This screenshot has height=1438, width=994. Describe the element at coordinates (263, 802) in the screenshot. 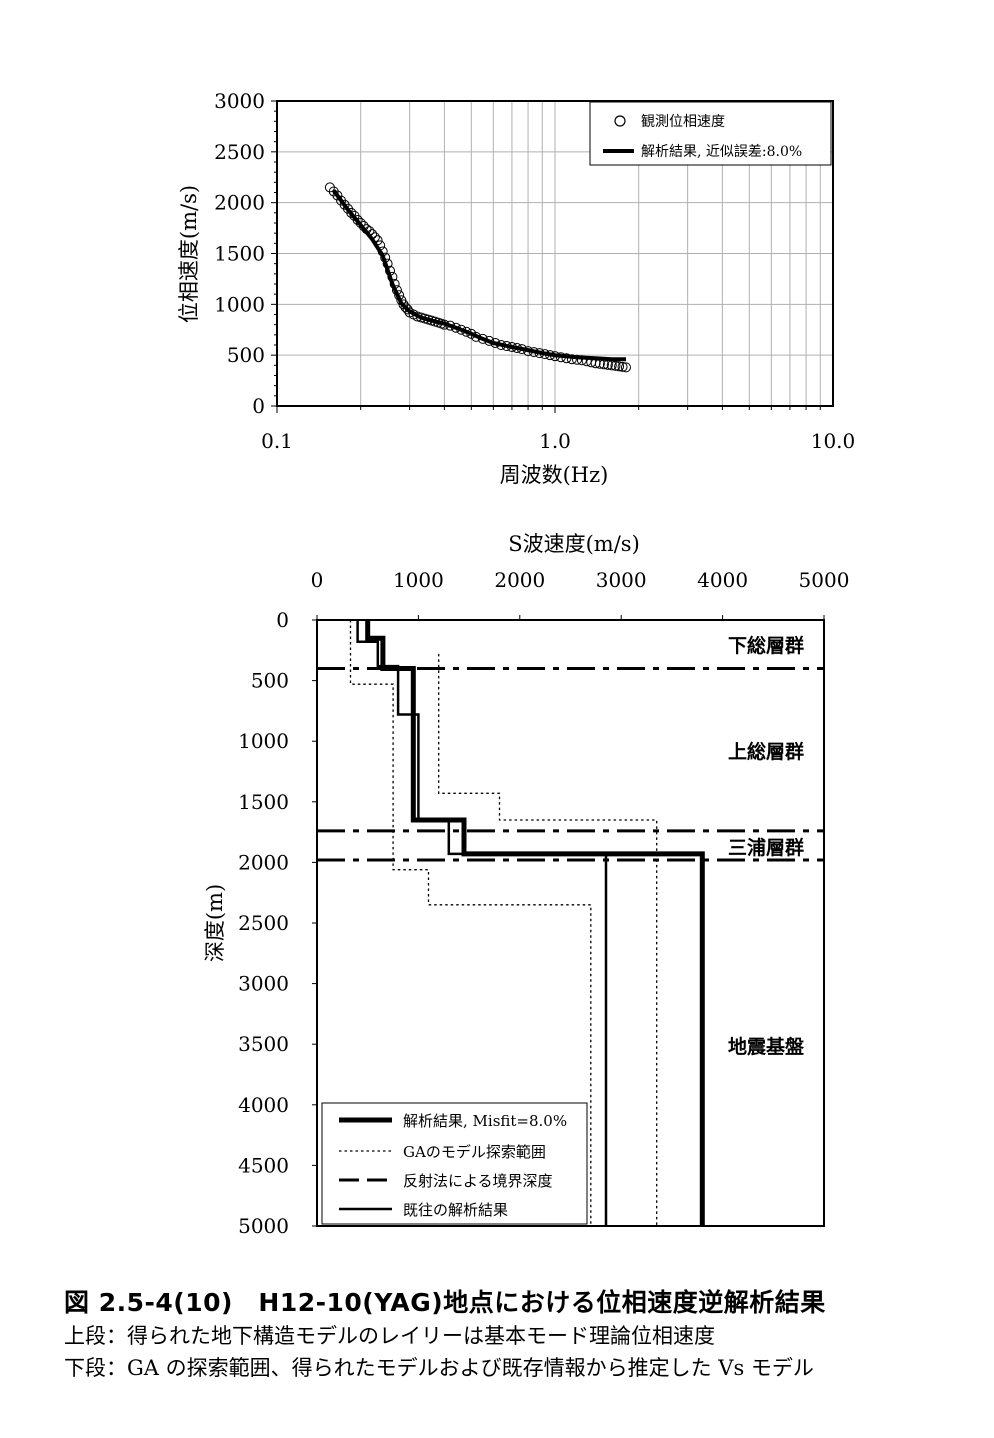

I see `vs-y-tick-label: 1500` at that location.